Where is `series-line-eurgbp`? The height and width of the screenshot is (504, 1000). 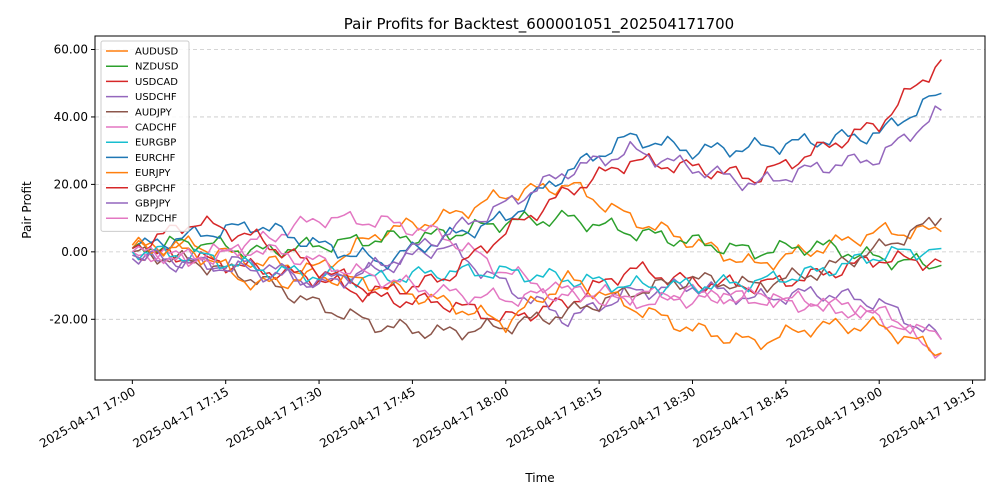 series-line-eurgbp is located at coordinates (536, 270).